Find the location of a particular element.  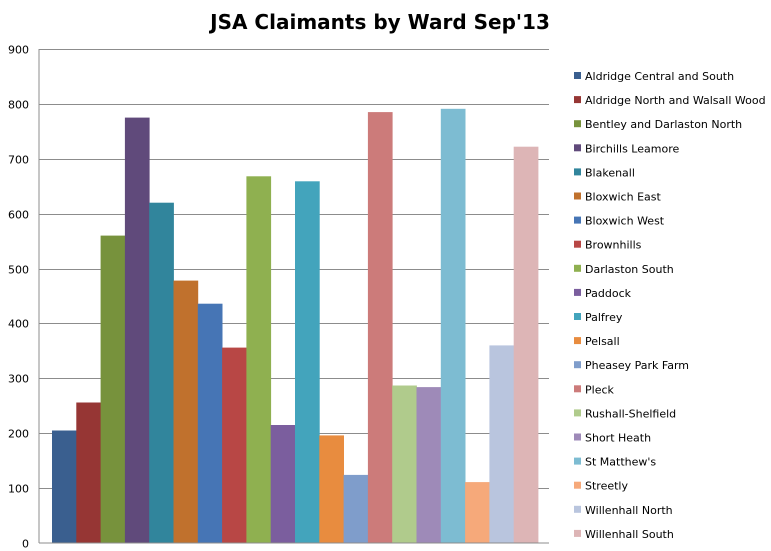

y-axis-ticks: 0 100 200 300 400 500 600 700 800 900 is located at coordinates (18, 297).